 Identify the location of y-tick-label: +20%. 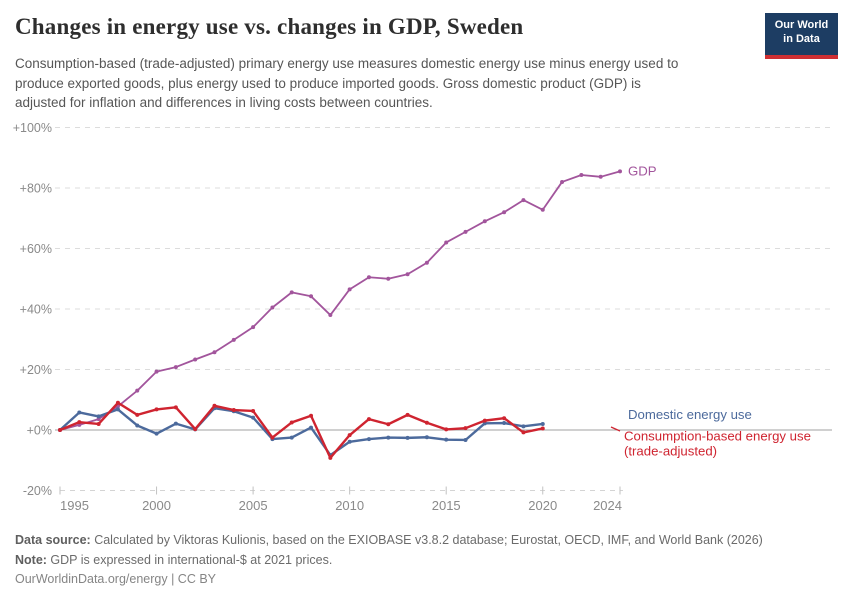
(36, 370).